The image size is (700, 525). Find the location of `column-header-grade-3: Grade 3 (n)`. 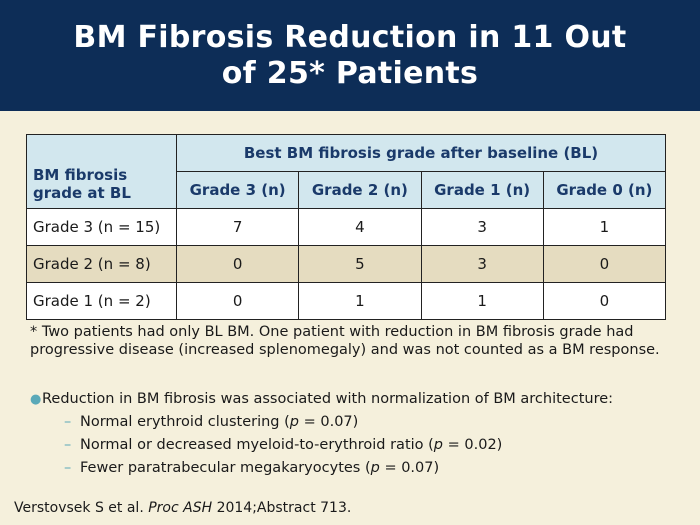

column-header-grade-3: Grade 3 (n) is located at coordinates (237, 190).